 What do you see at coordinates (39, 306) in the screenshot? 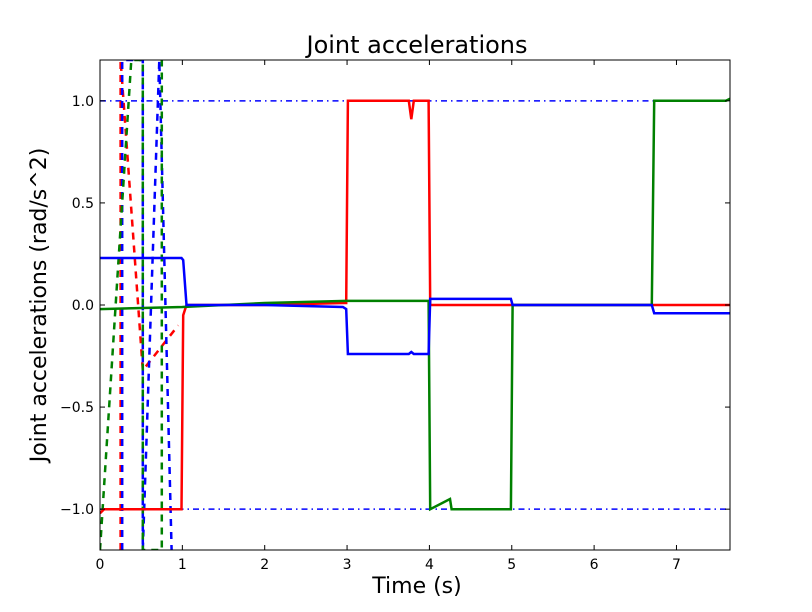
I see `y-axis-label: Joint accelerations (rad/s^2)` at bounding box center [39, 306].